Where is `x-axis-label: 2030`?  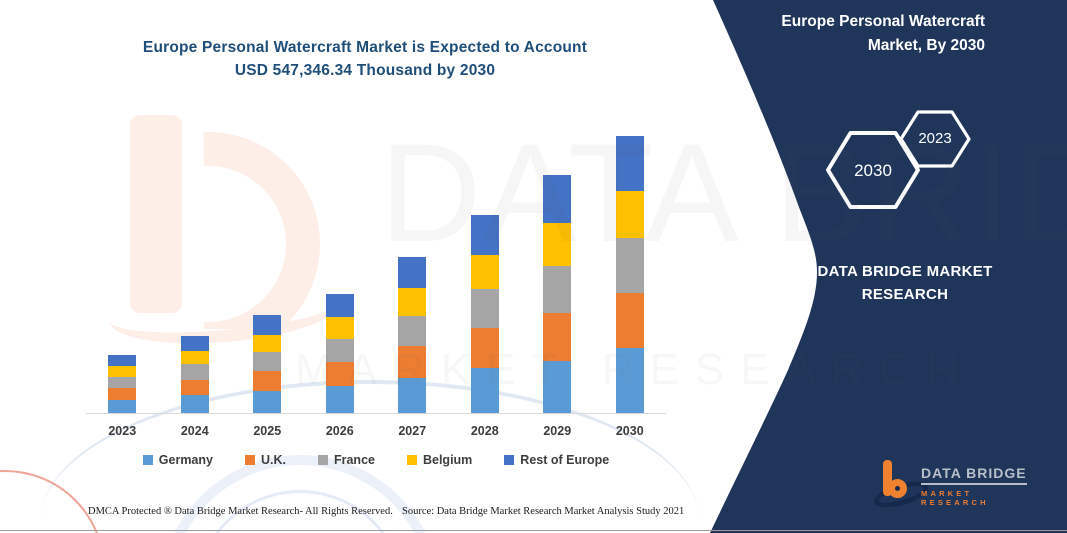 x-axis-label: 2030 is located at coordinates (629, 431).